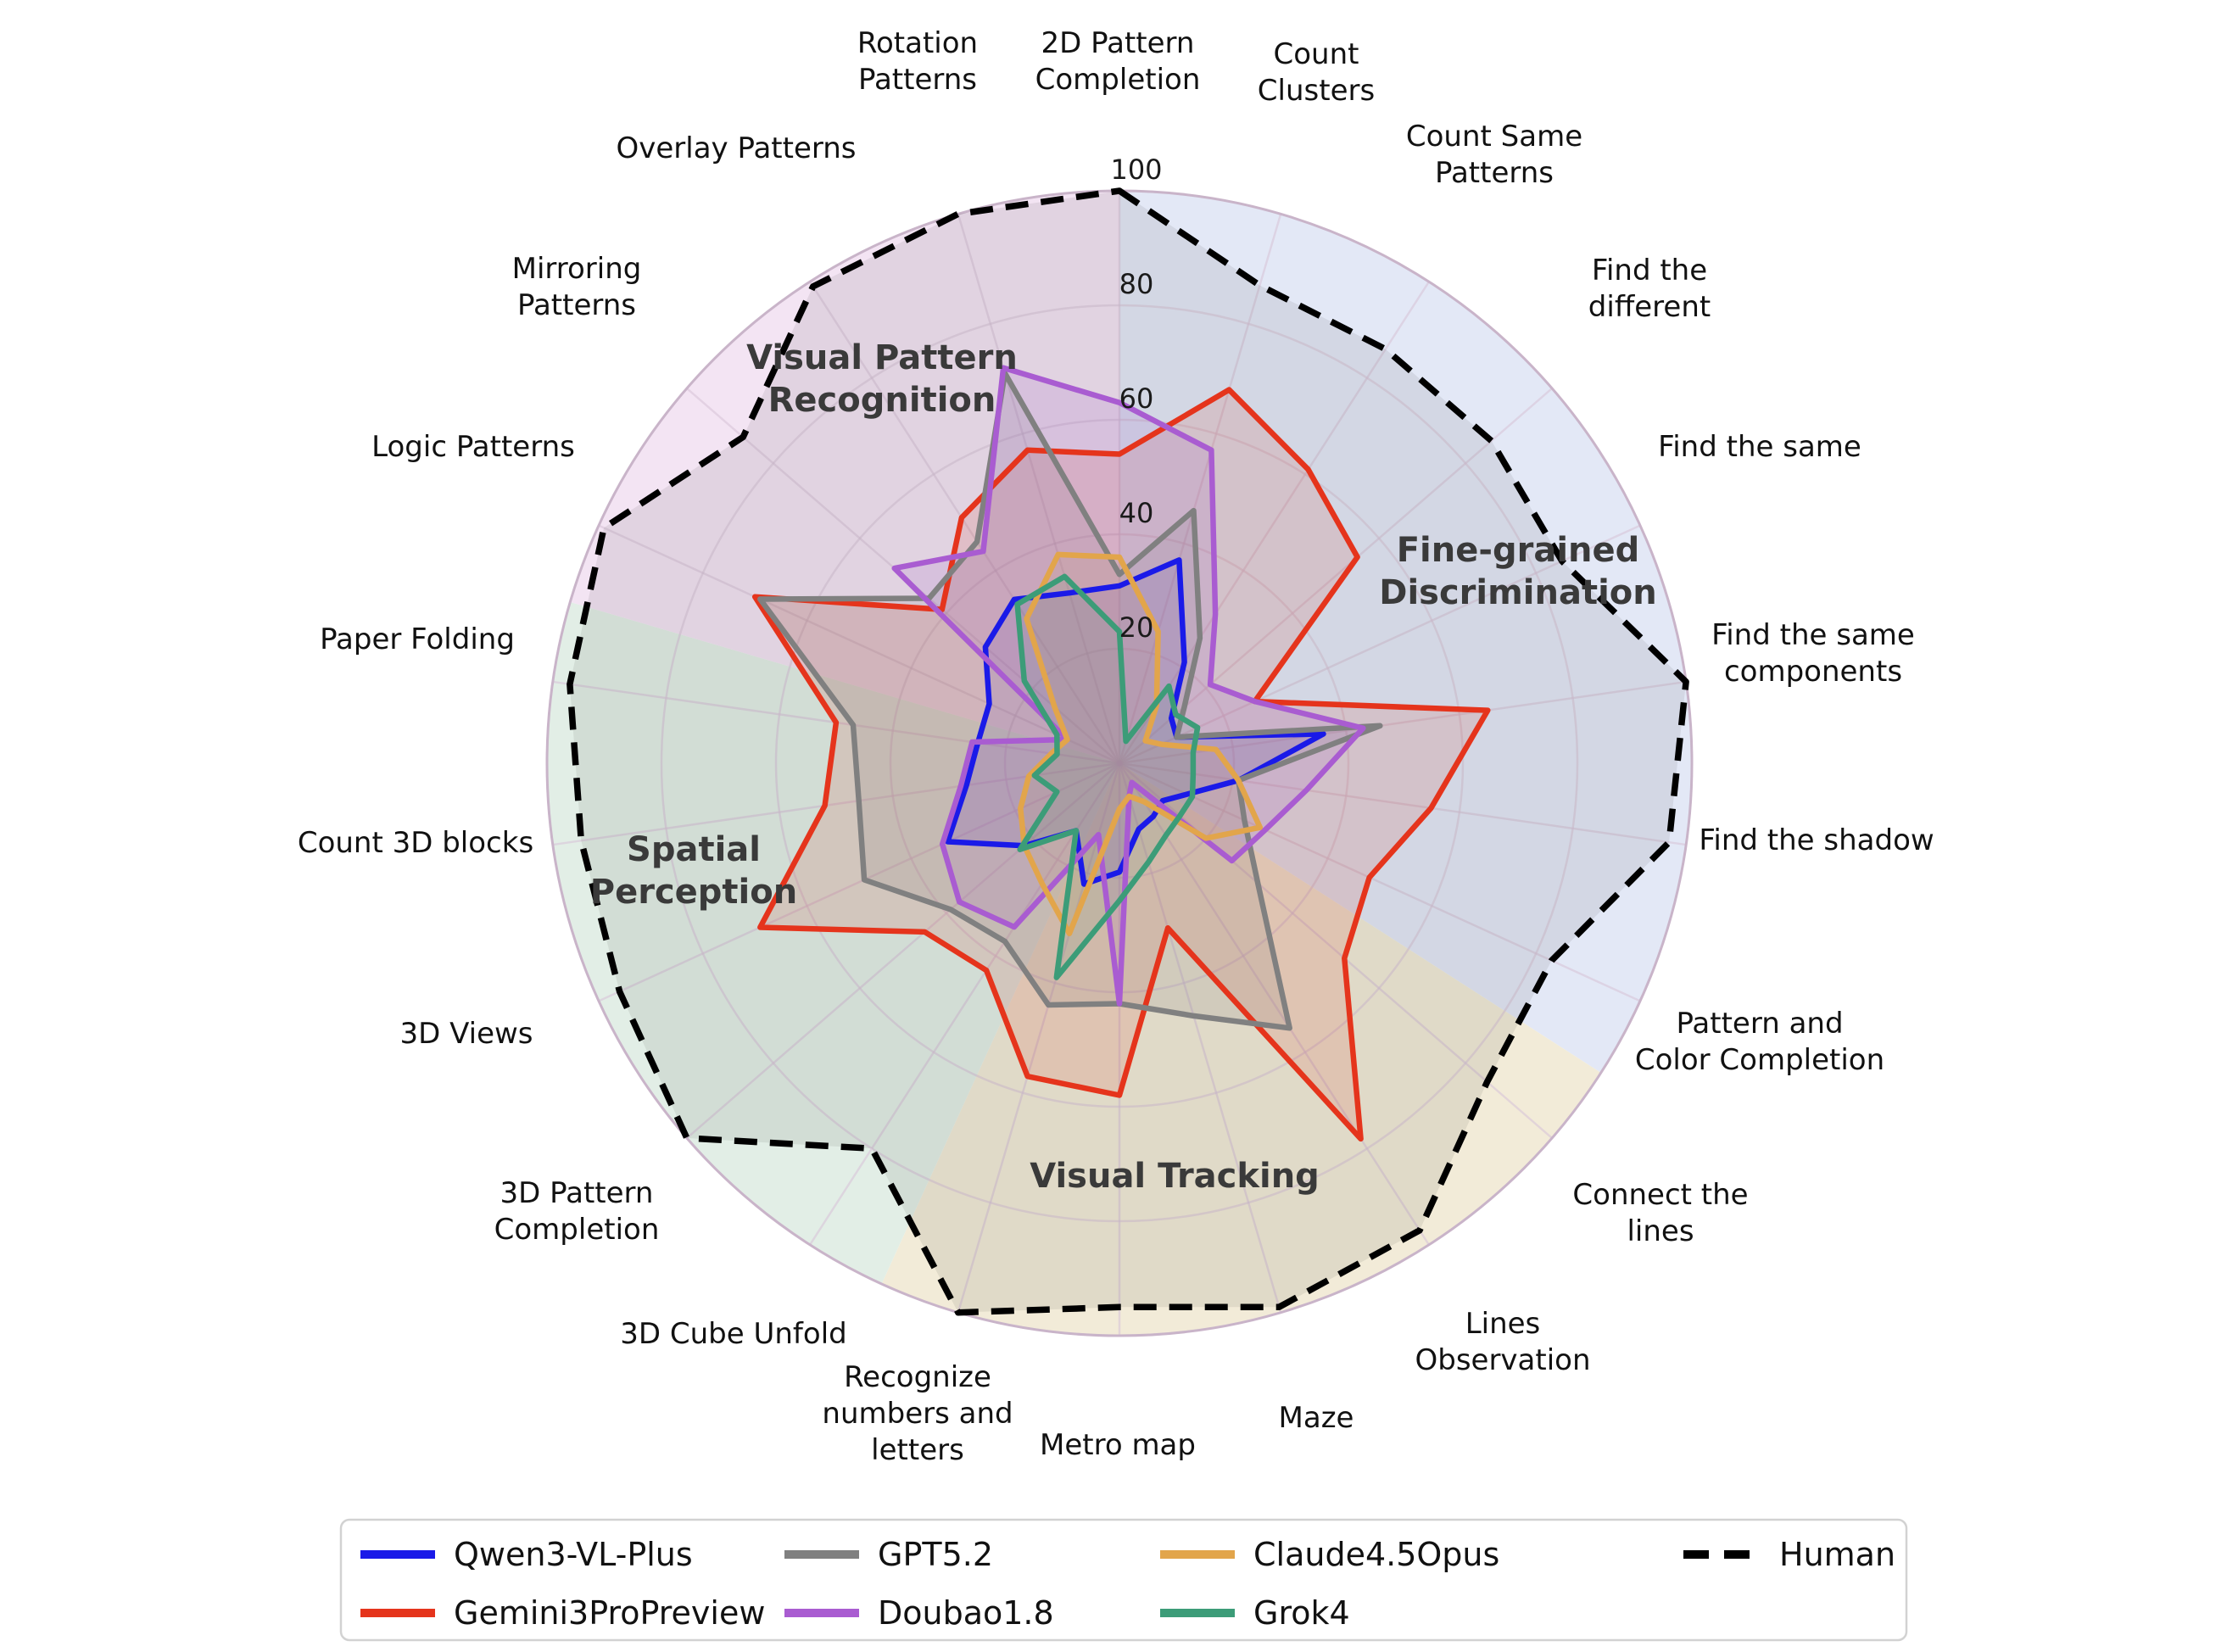 The width and height of the screenshot is (2227, 1652). What do you see at coordinates (415, 843) in the screenshot?
I see `category-label-count-3d-blocks: Count 3D blocks` at bounding box center [415, 843].